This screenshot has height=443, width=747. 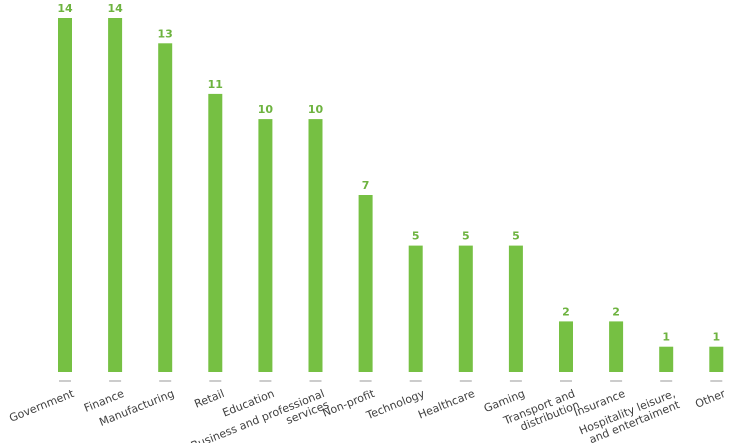 I want to click on bar-insurance, so click(x=616, y=346).